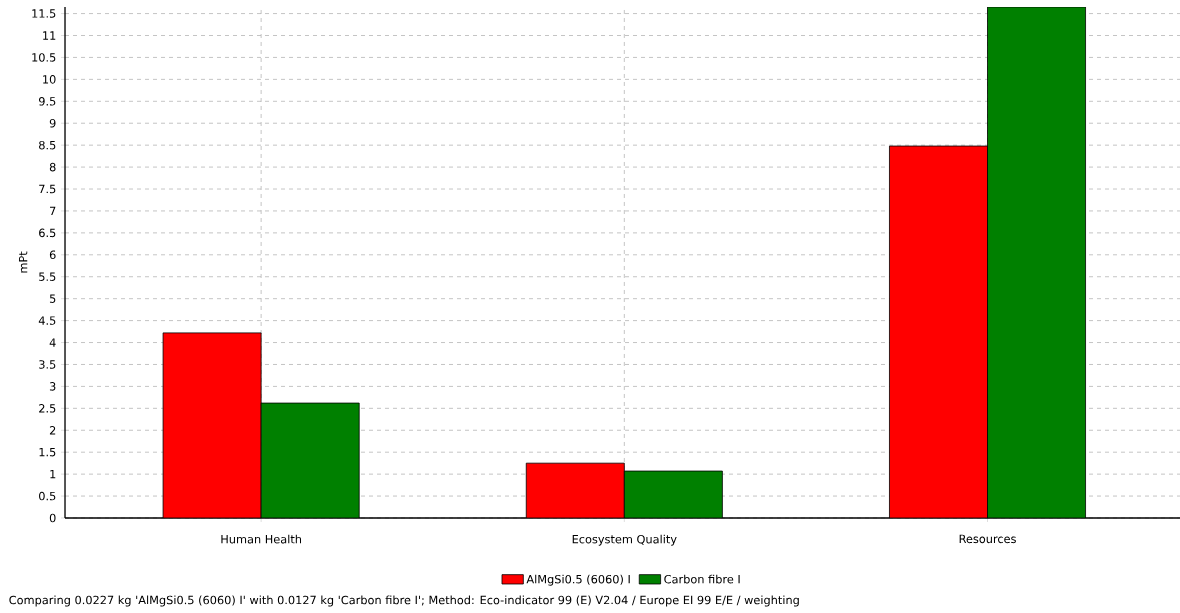  I want to click on legend-label: Carbon fibre I, so click(702, 579).